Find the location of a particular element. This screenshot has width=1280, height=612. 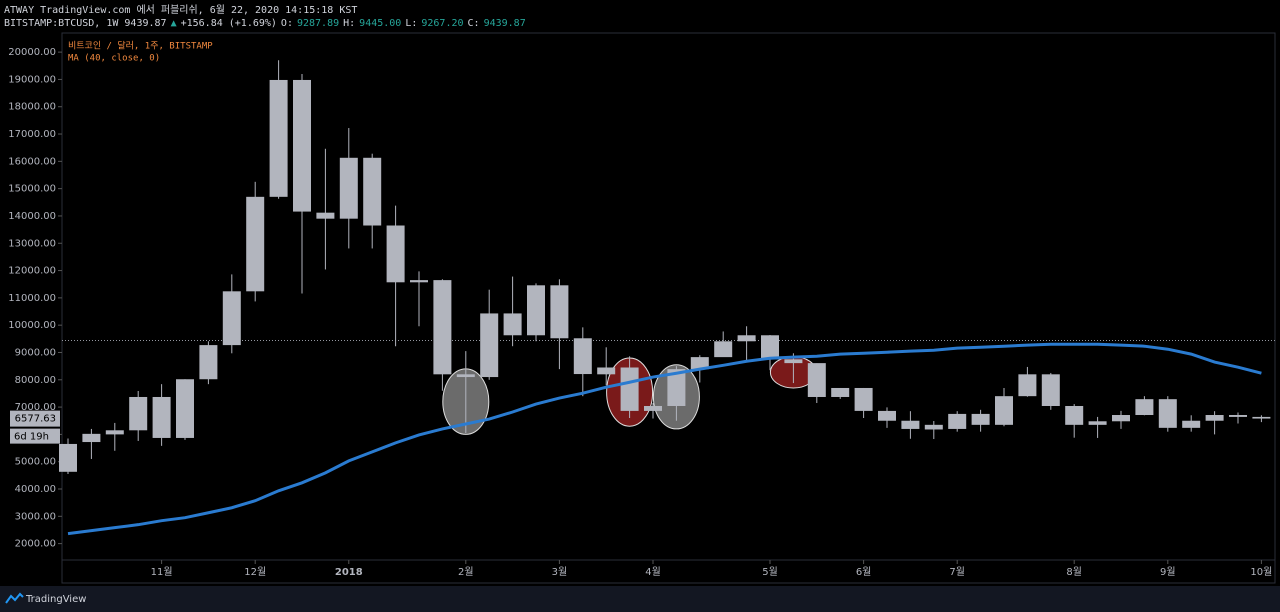

y-tick-label: 5000.00 is located at coordinates (35, 462).